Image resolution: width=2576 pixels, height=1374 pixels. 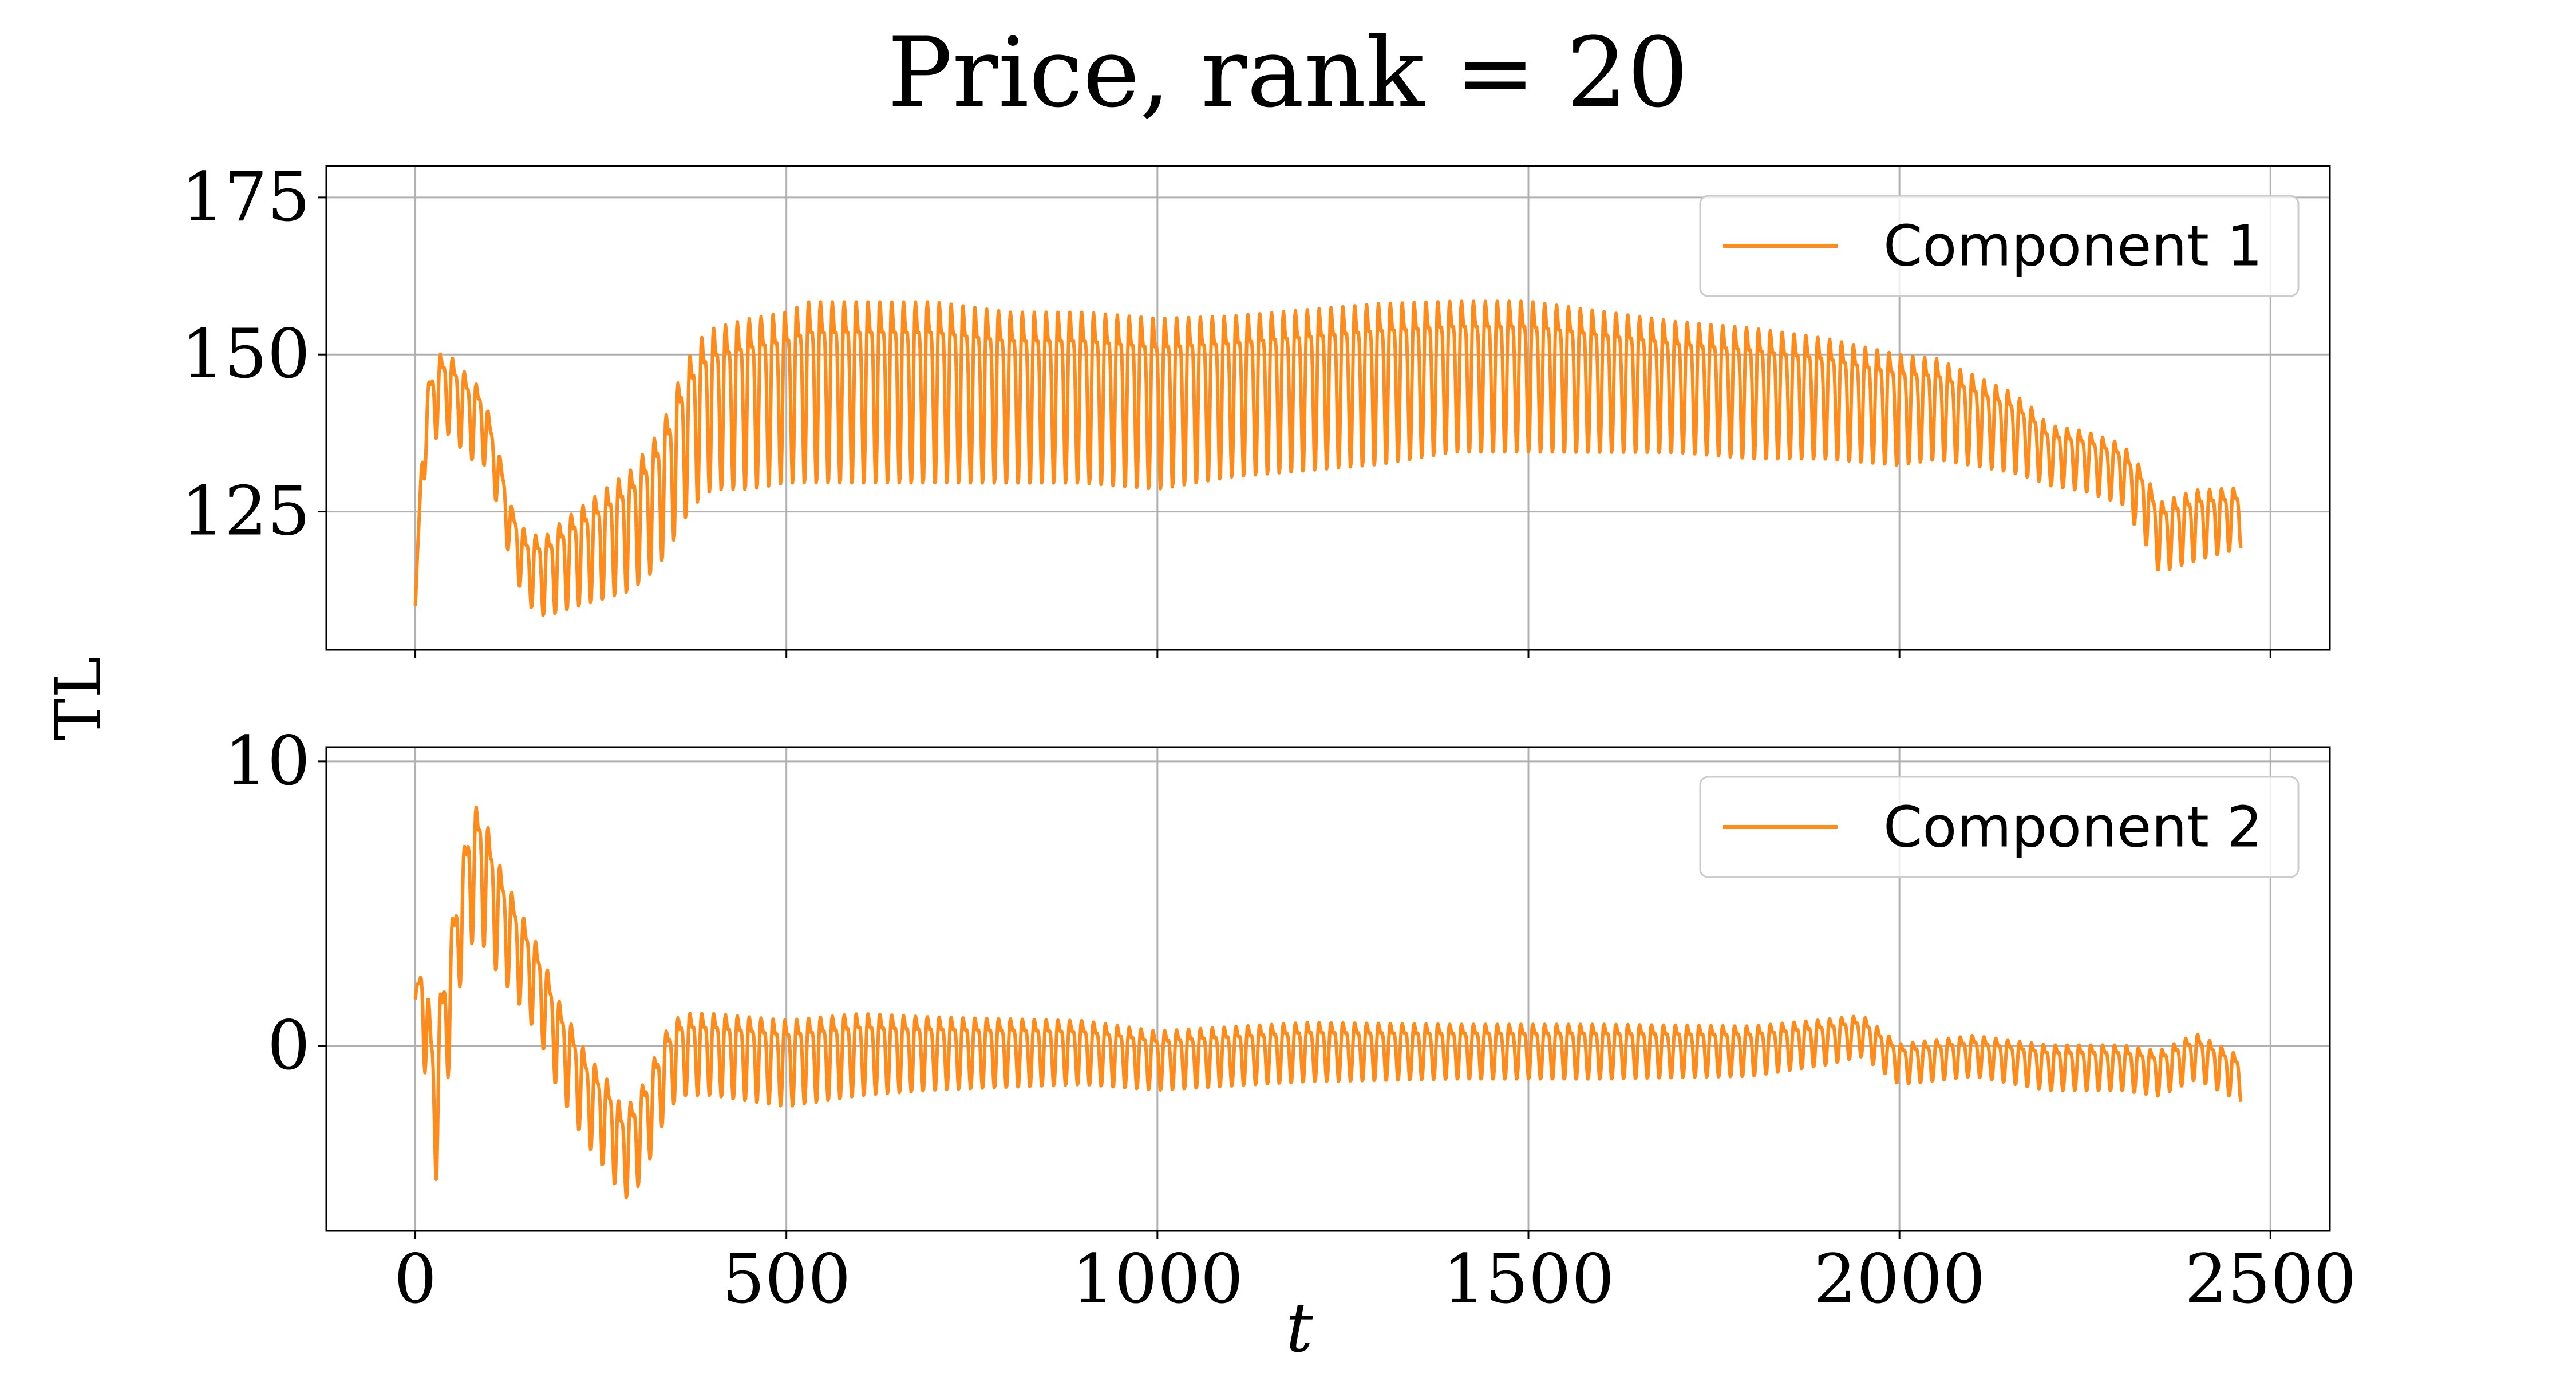 What do you see at coordinates (2072, 828) in the screenshot?
I see `legend-label: Component 2` at bounding box center [2072, 828].